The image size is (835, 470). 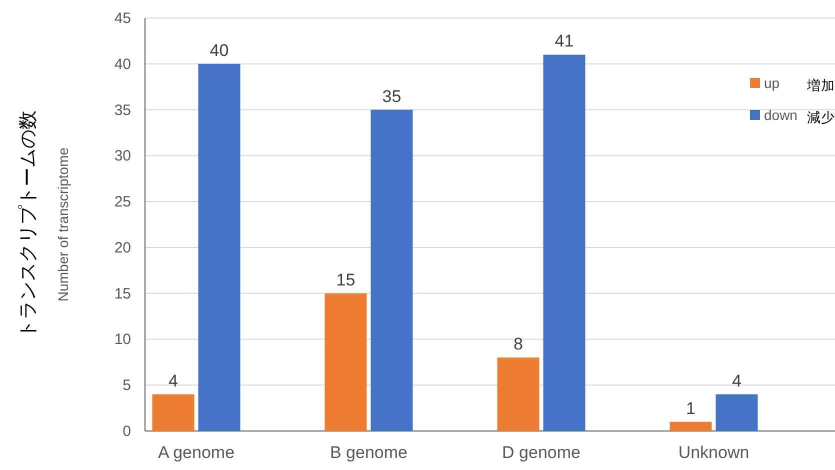 What do you see at coordinates (122, 156) in the screenshot?
I see `y-tick-label: 30` at bounding box center [122, 156].